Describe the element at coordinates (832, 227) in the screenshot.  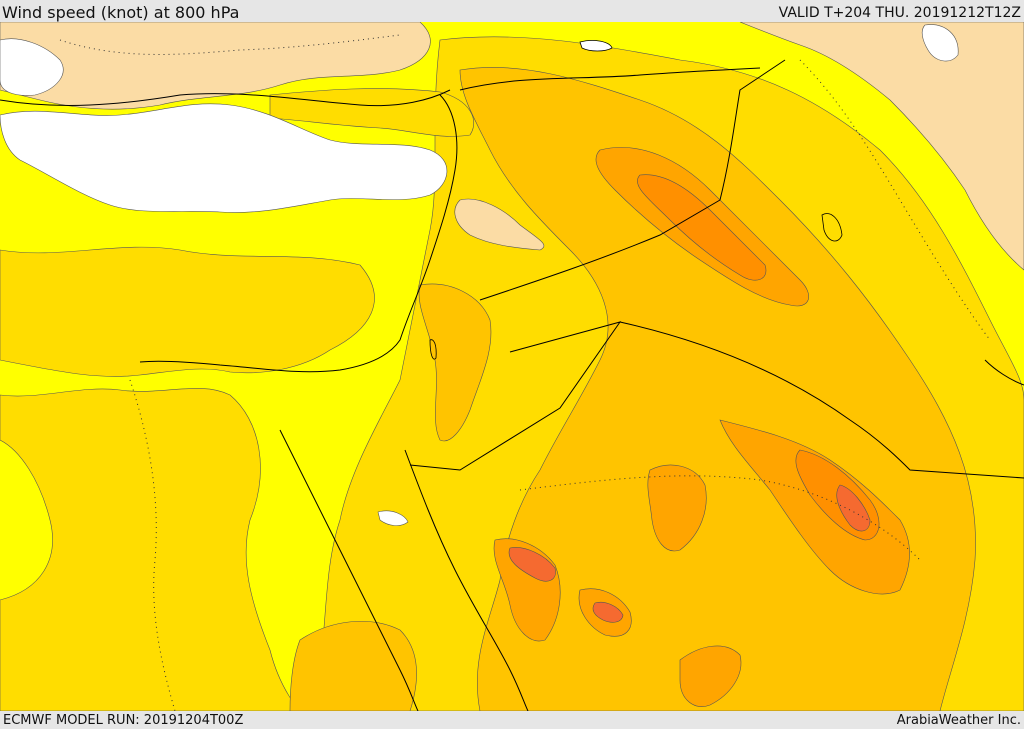
I see `lake-tharthar` at that location.